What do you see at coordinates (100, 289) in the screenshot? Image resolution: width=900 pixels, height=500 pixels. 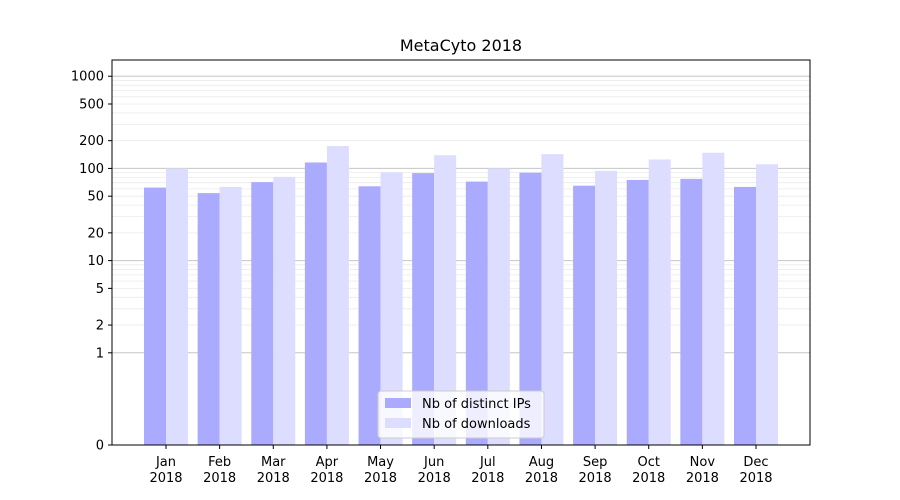 I see `y-tick-label: 5` at bounding box center [100, 289].